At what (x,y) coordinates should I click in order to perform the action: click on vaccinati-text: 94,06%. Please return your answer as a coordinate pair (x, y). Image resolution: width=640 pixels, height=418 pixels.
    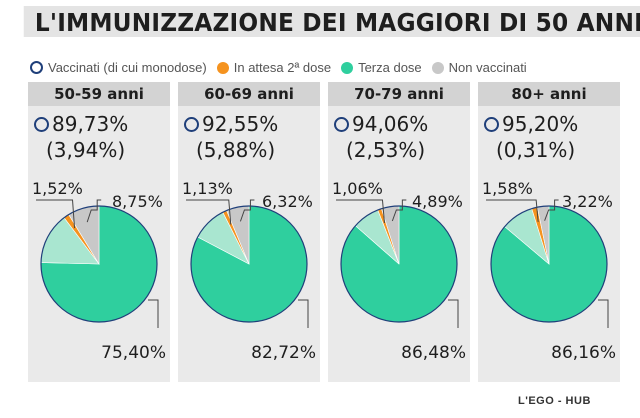
    Looking at the image, I should click on (390, 124).